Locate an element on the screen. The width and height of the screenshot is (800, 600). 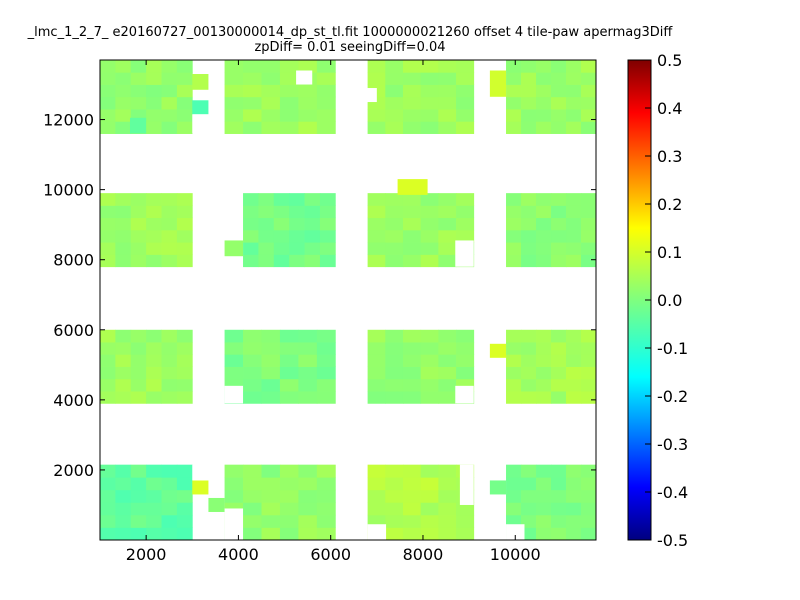
colorbar-tick-label: -0.1 is located at coordinates (672, 348).